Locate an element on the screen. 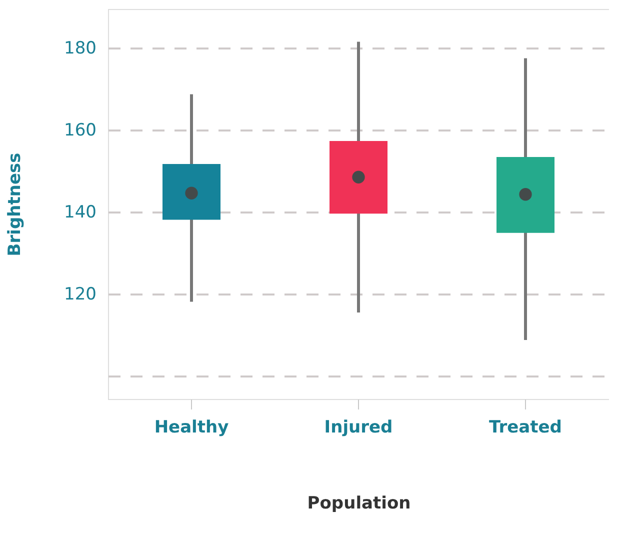 The width and height of the screenshot is (640, 541). x-tick-label: Injured is located at coordinates (358, 428).